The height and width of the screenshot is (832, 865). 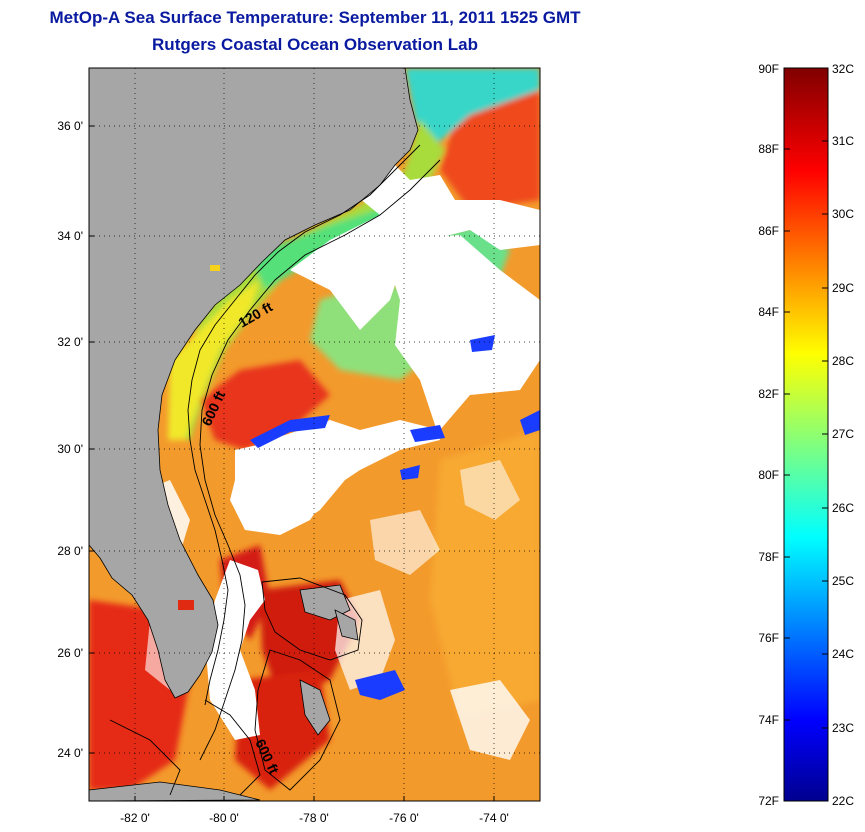 I want to click on colorbar-f-label: 84F, so click(x=768, y=312).